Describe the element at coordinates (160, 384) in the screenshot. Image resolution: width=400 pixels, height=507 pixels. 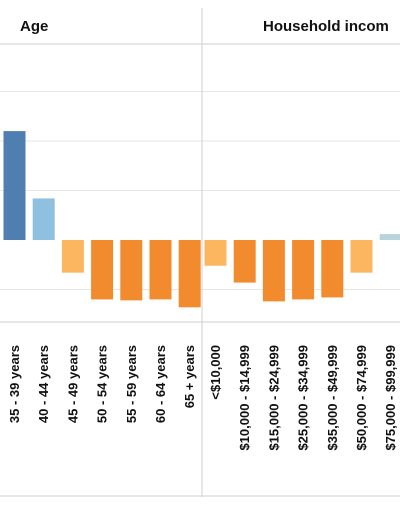
I see `x-tick-label: 60 - 64 years` at that location.